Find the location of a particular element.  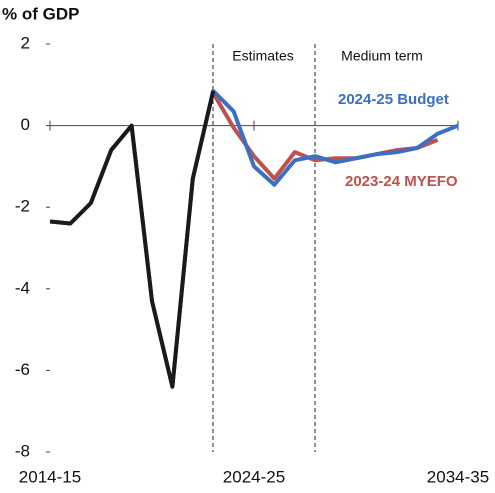

x-tick-label: 2034-35 is located at coordinates (458, 476).